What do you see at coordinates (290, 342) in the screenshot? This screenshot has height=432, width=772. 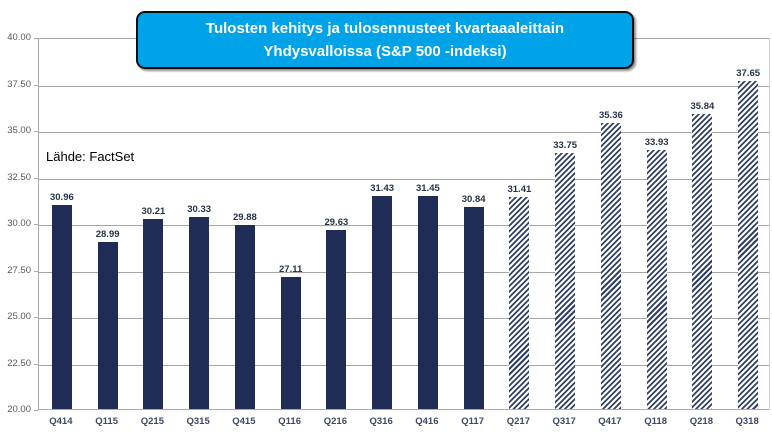 I see `bar-Q116` at bounding box center [290, 342].